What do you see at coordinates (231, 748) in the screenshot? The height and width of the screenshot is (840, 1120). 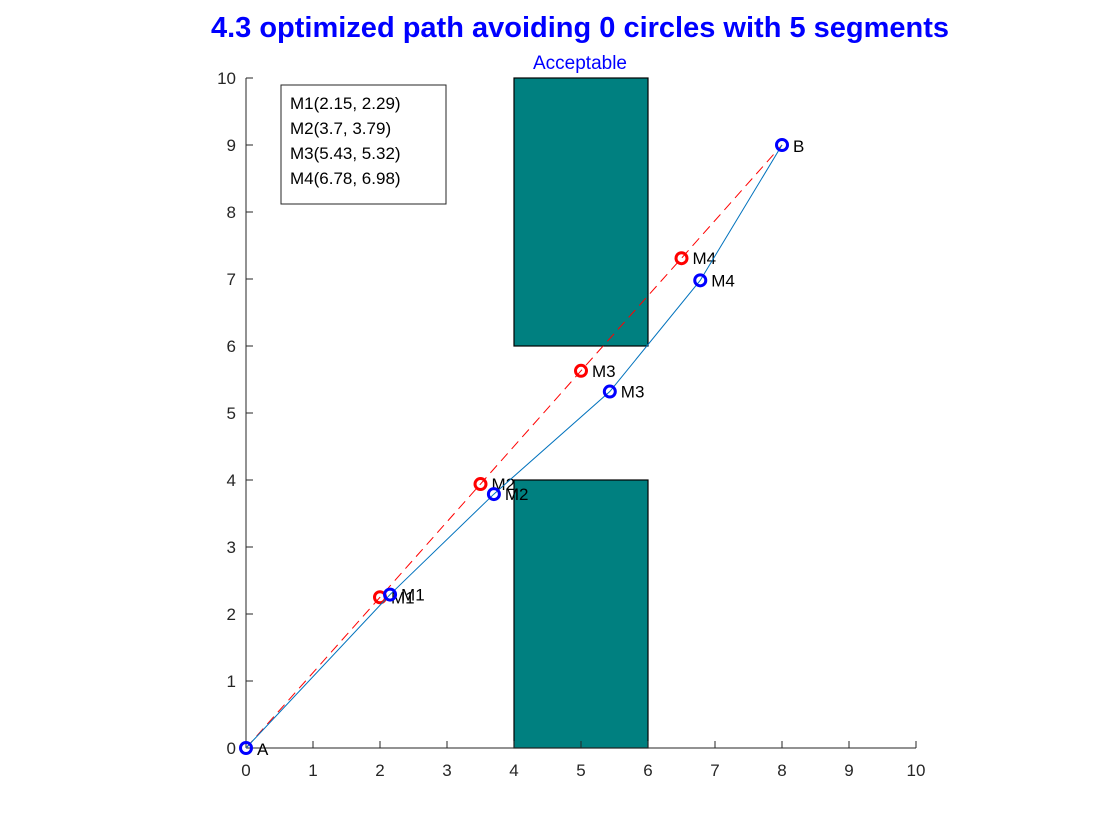 I see `y-tick-label: 0` at bounding box center [231, 748].